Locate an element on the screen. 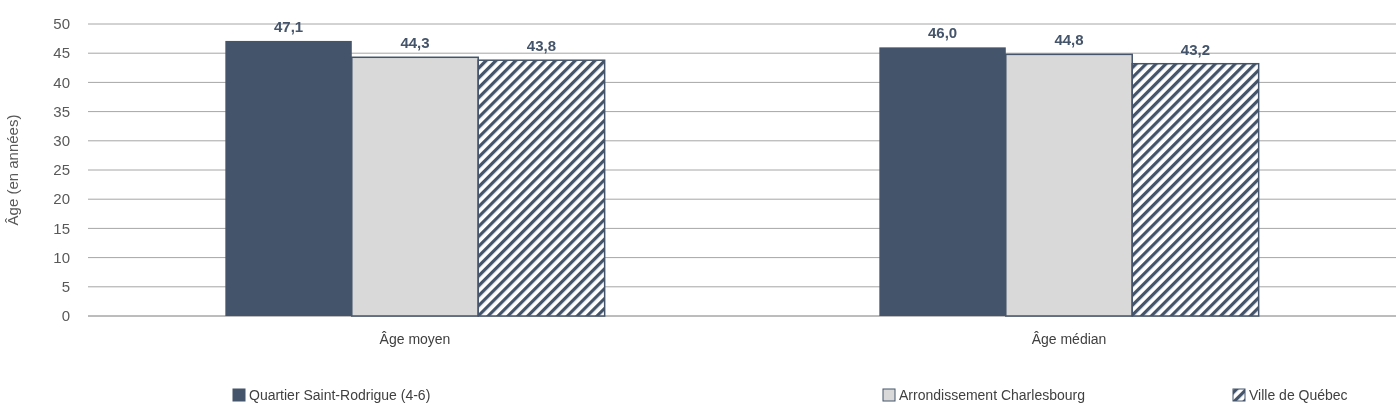 This screenshot has width=1396, height=410. data-label: 43,8 is located at coordinates (541, 46).